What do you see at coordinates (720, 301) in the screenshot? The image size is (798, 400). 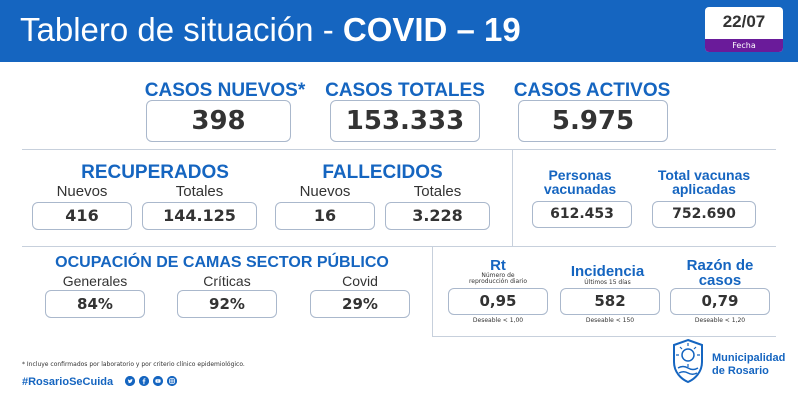 I see `case-ratio-box: 0,79` at bounding box center [720, 301].